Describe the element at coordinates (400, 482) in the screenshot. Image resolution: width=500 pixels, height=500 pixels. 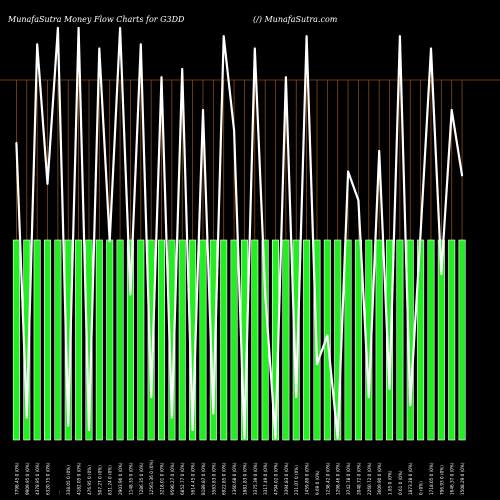
I see `x-tick-label-38: 0.61 0 (0%)` at that location.